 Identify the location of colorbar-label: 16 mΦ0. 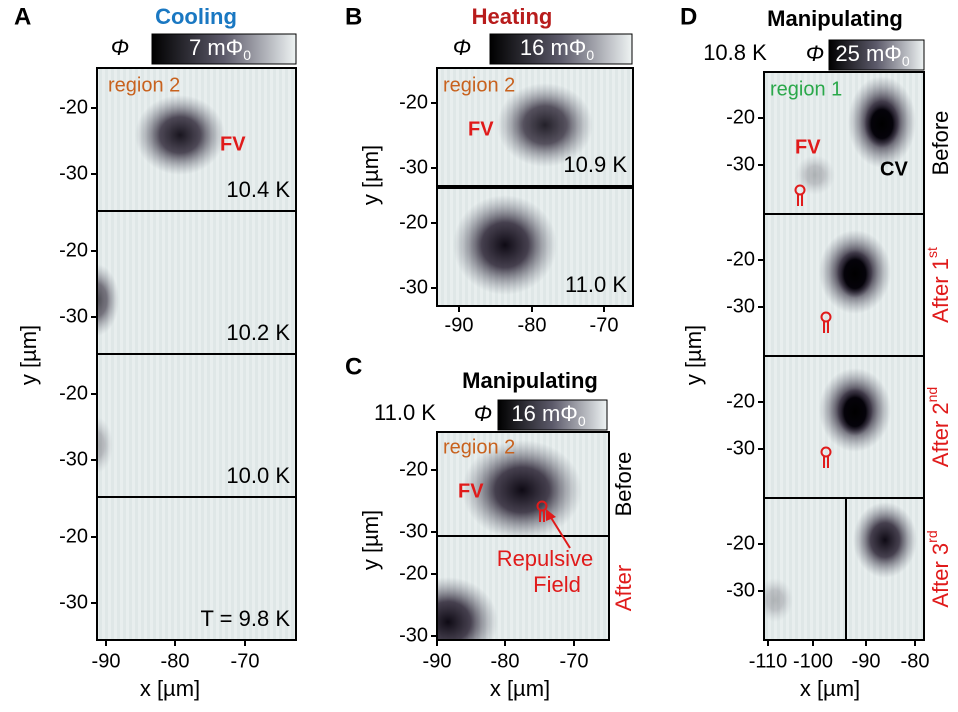
(548, 415).